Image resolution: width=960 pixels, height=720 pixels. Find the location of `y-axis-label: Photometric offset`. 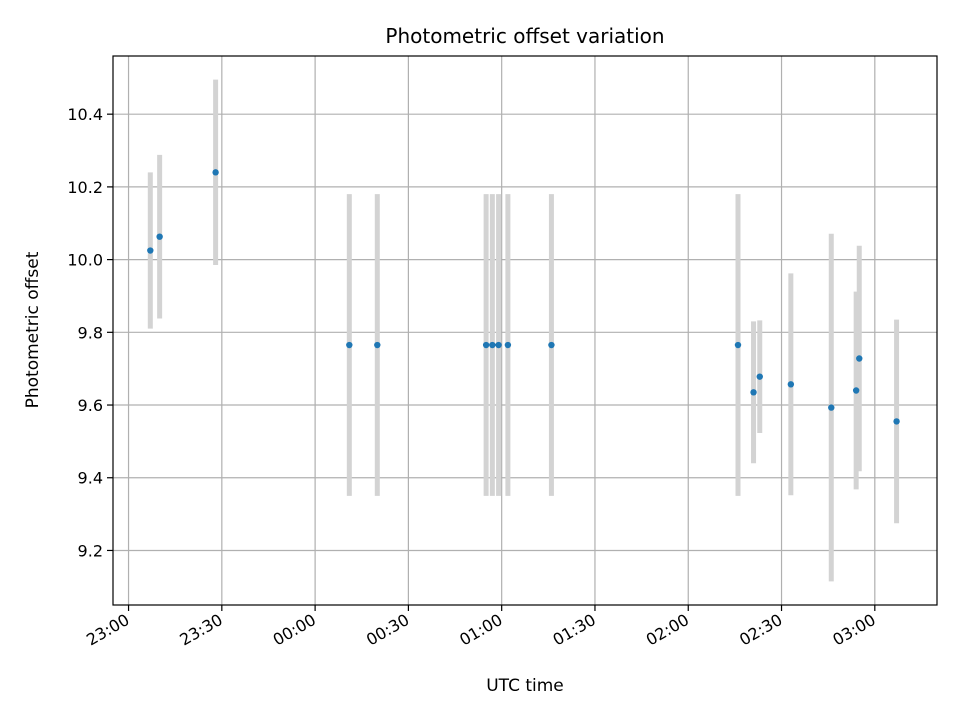

y-axis-label: Photometric offset is located at coordinates (33, 329).